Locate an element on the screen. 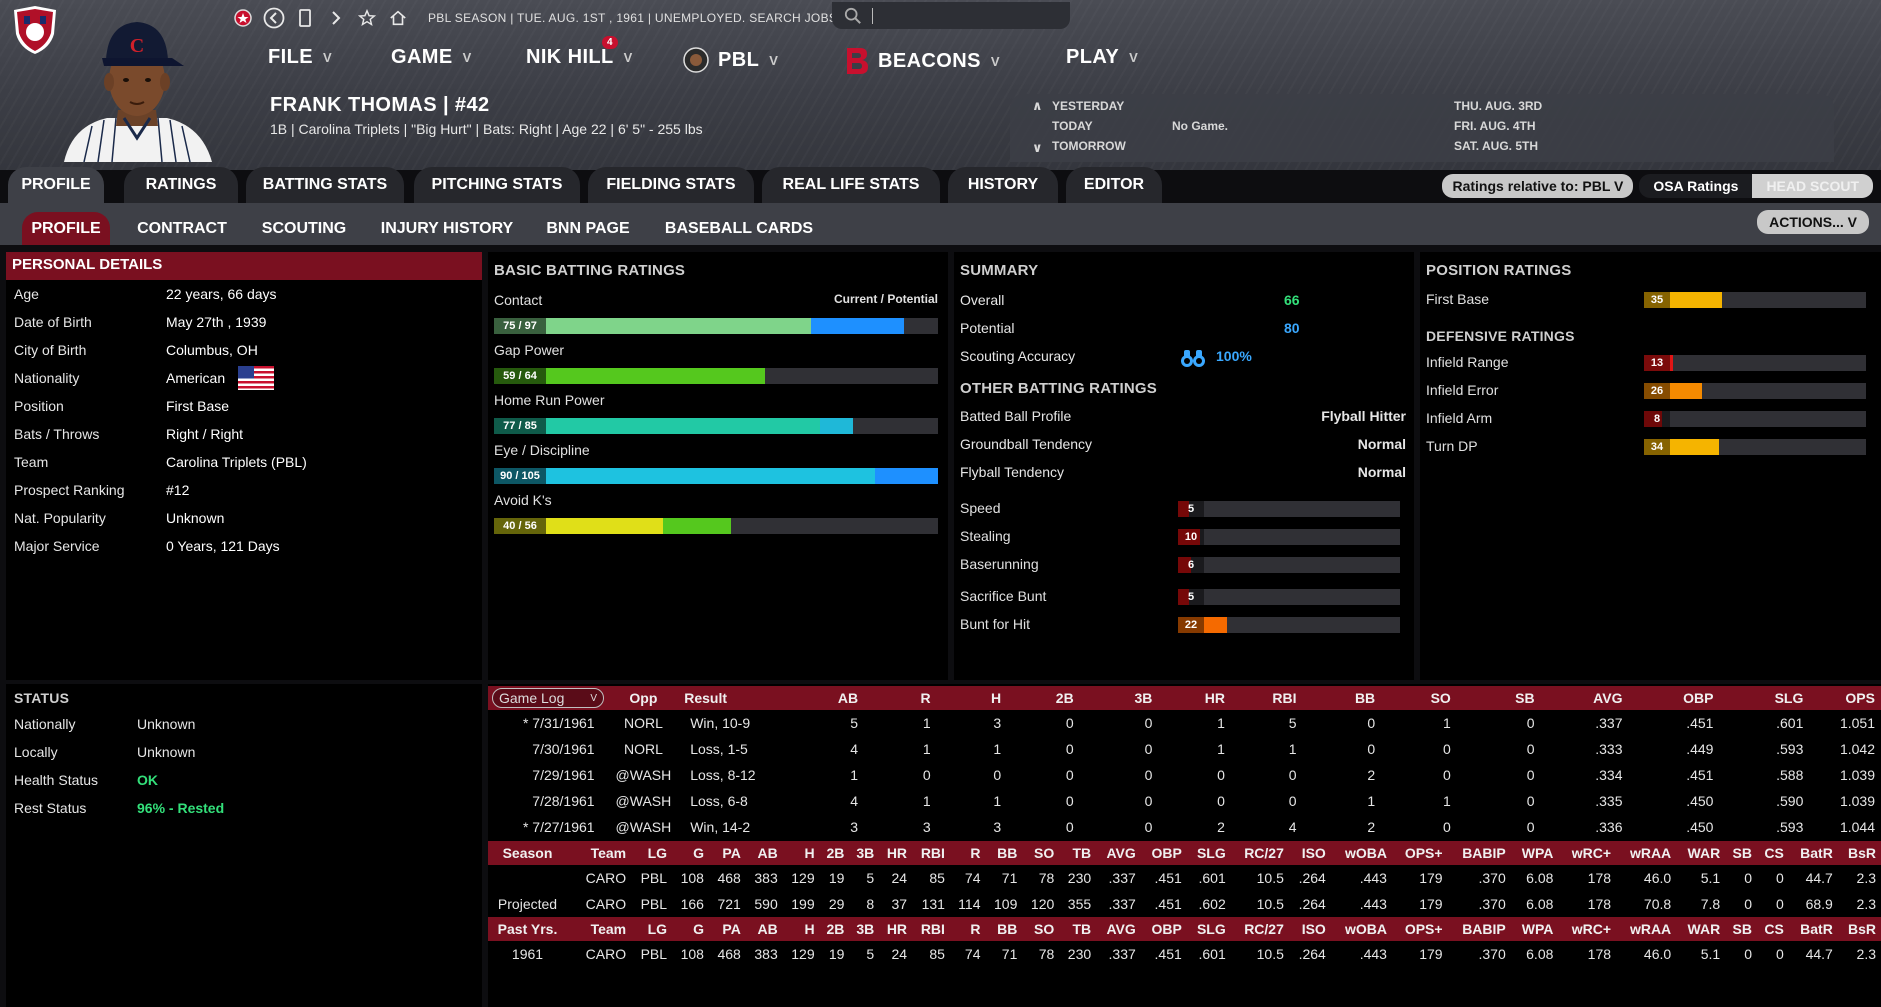 This screenshot has height=1007, width=1881. chevron-up-icon: ∧ is located at coordinates (1037, 105).